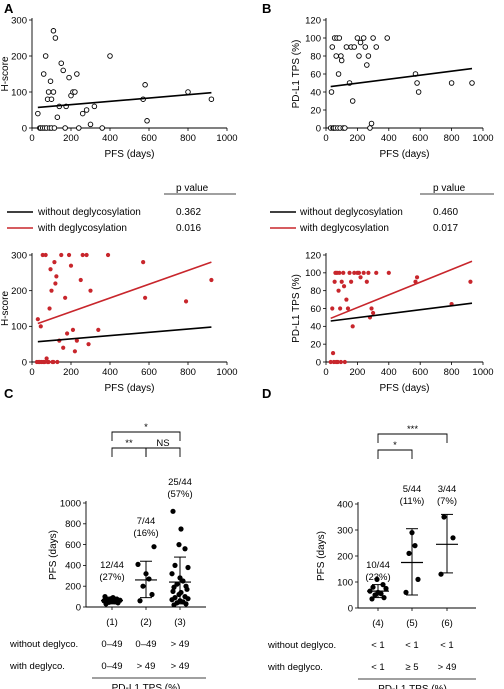 The image size is (504, 689). Describe the element at coordinates (9, 393) in the screenshot. I see `panel-letter-c: C` at that location.